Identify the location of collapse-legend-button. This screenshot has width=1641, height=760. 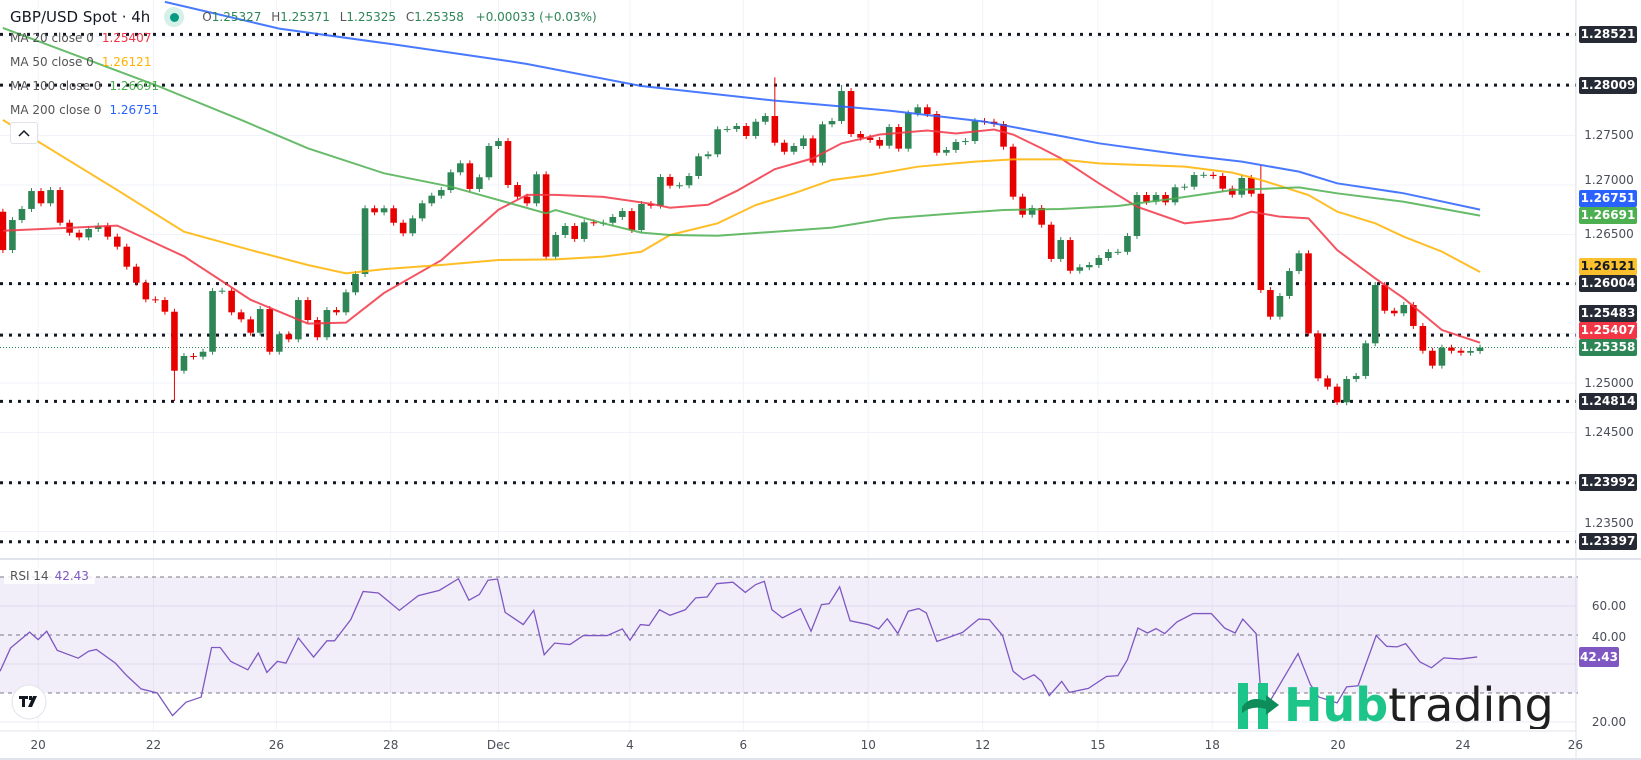
(24, 133).